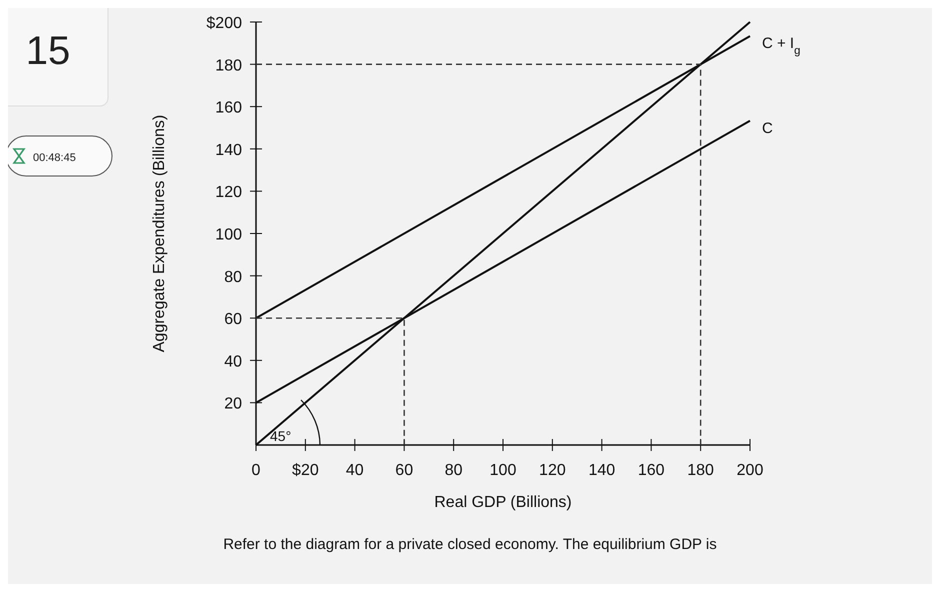 Image resolution: width=940 pixels, height=592 pixels. Describe the element at coordinates (228, 193) in the screenshot. I see `y-tick-label: 120` at that location.